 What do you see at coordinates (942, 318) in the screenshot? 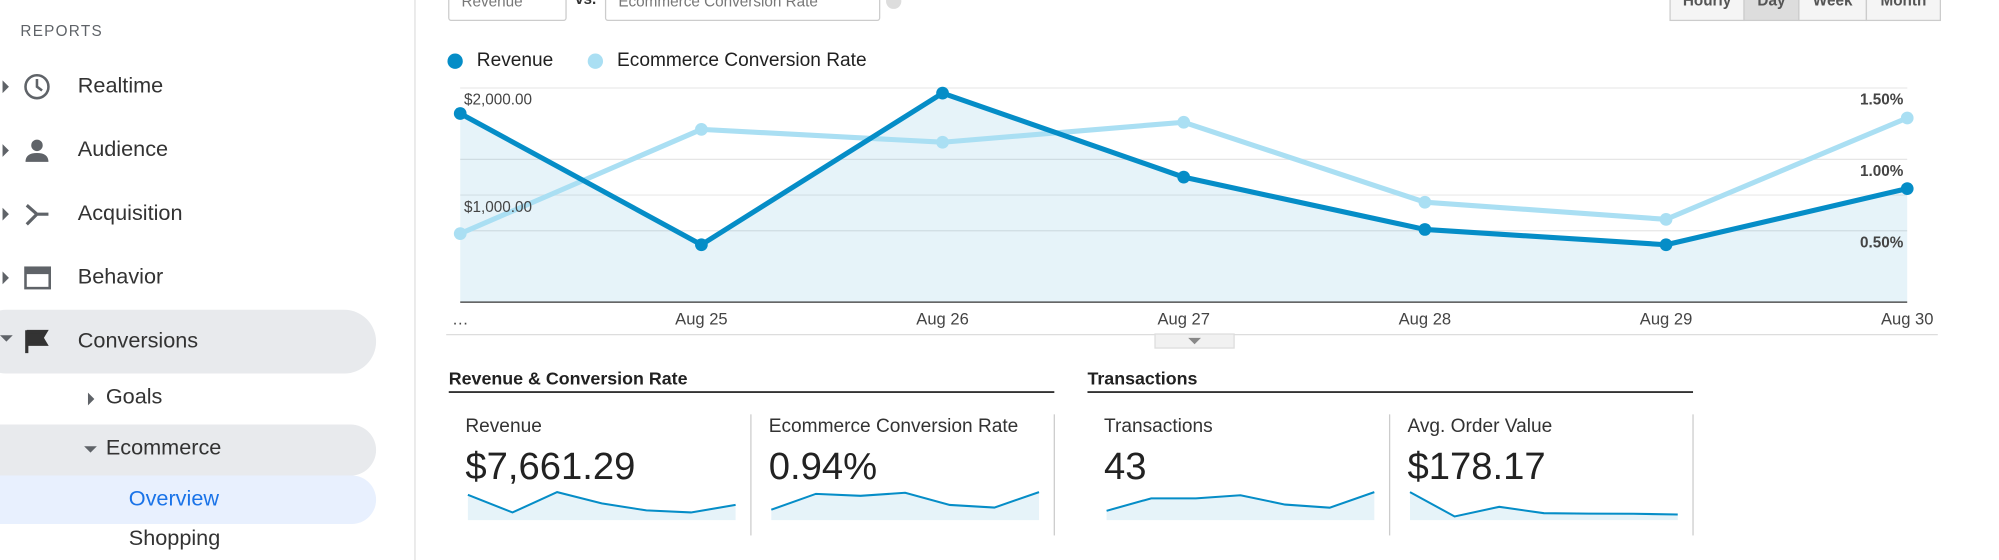
I see `x-tick-label: Aug 26` at bounding box center [942, 318].